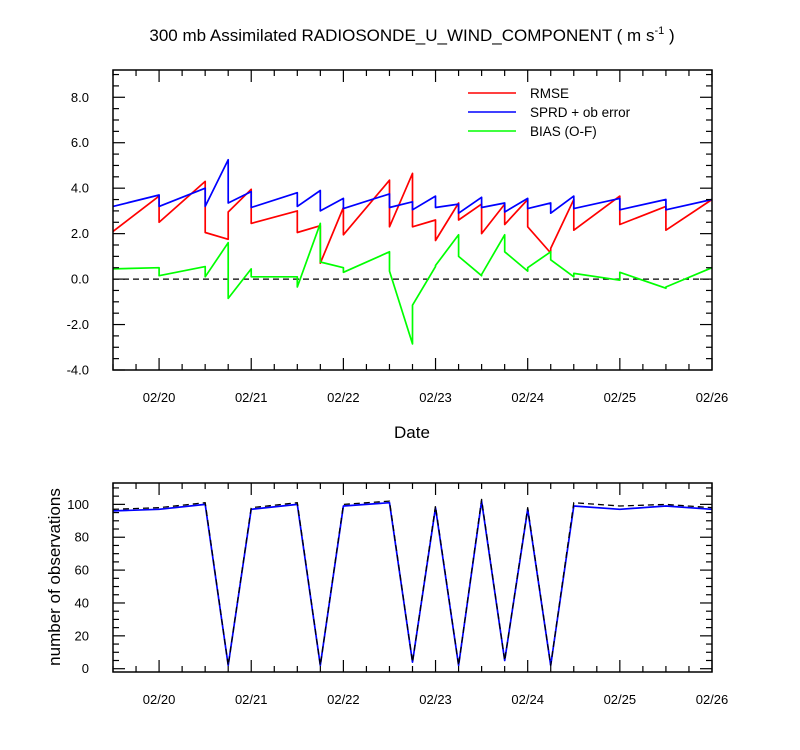 This screenshot has width=800, height=750. What do you see at coordinates (412, 283) in the screenshot?
I see `series-line-bias-o-f` at bounding box center [412, 283].